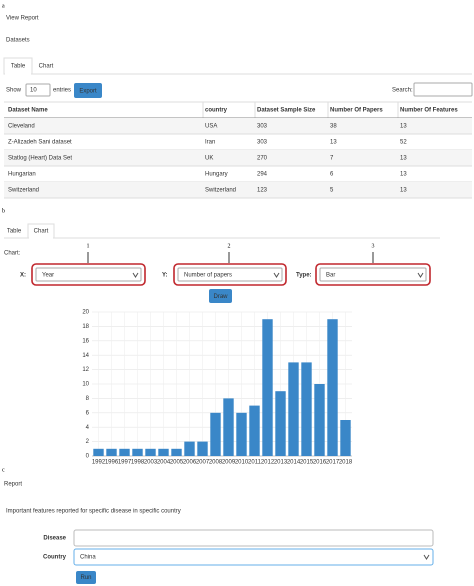 The width and height of the screenshot is (474, 586). Describe the element at coordinates (330, 276) in the screenshot. I see `select-value: Bar` at that location.